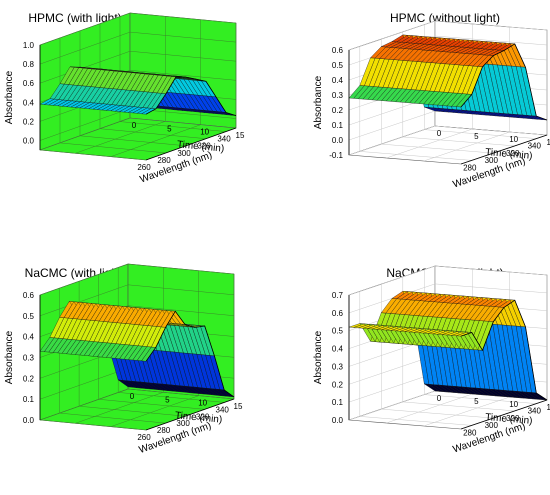  What do you see at coordinates (338, 295) in the screenshot?
I see `z-tick-label: 0.7` at bounding box center [338, 295].